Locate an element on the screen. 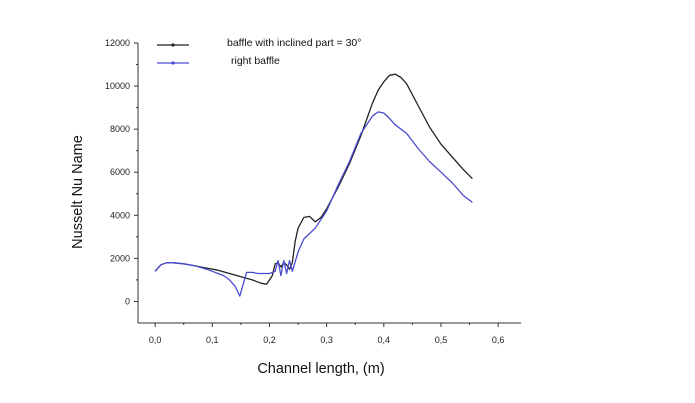 The image size is (695, 403). y-axis: 0 2000 4000 6000 8000 10000 12000 is located at coordinates (122, 180).